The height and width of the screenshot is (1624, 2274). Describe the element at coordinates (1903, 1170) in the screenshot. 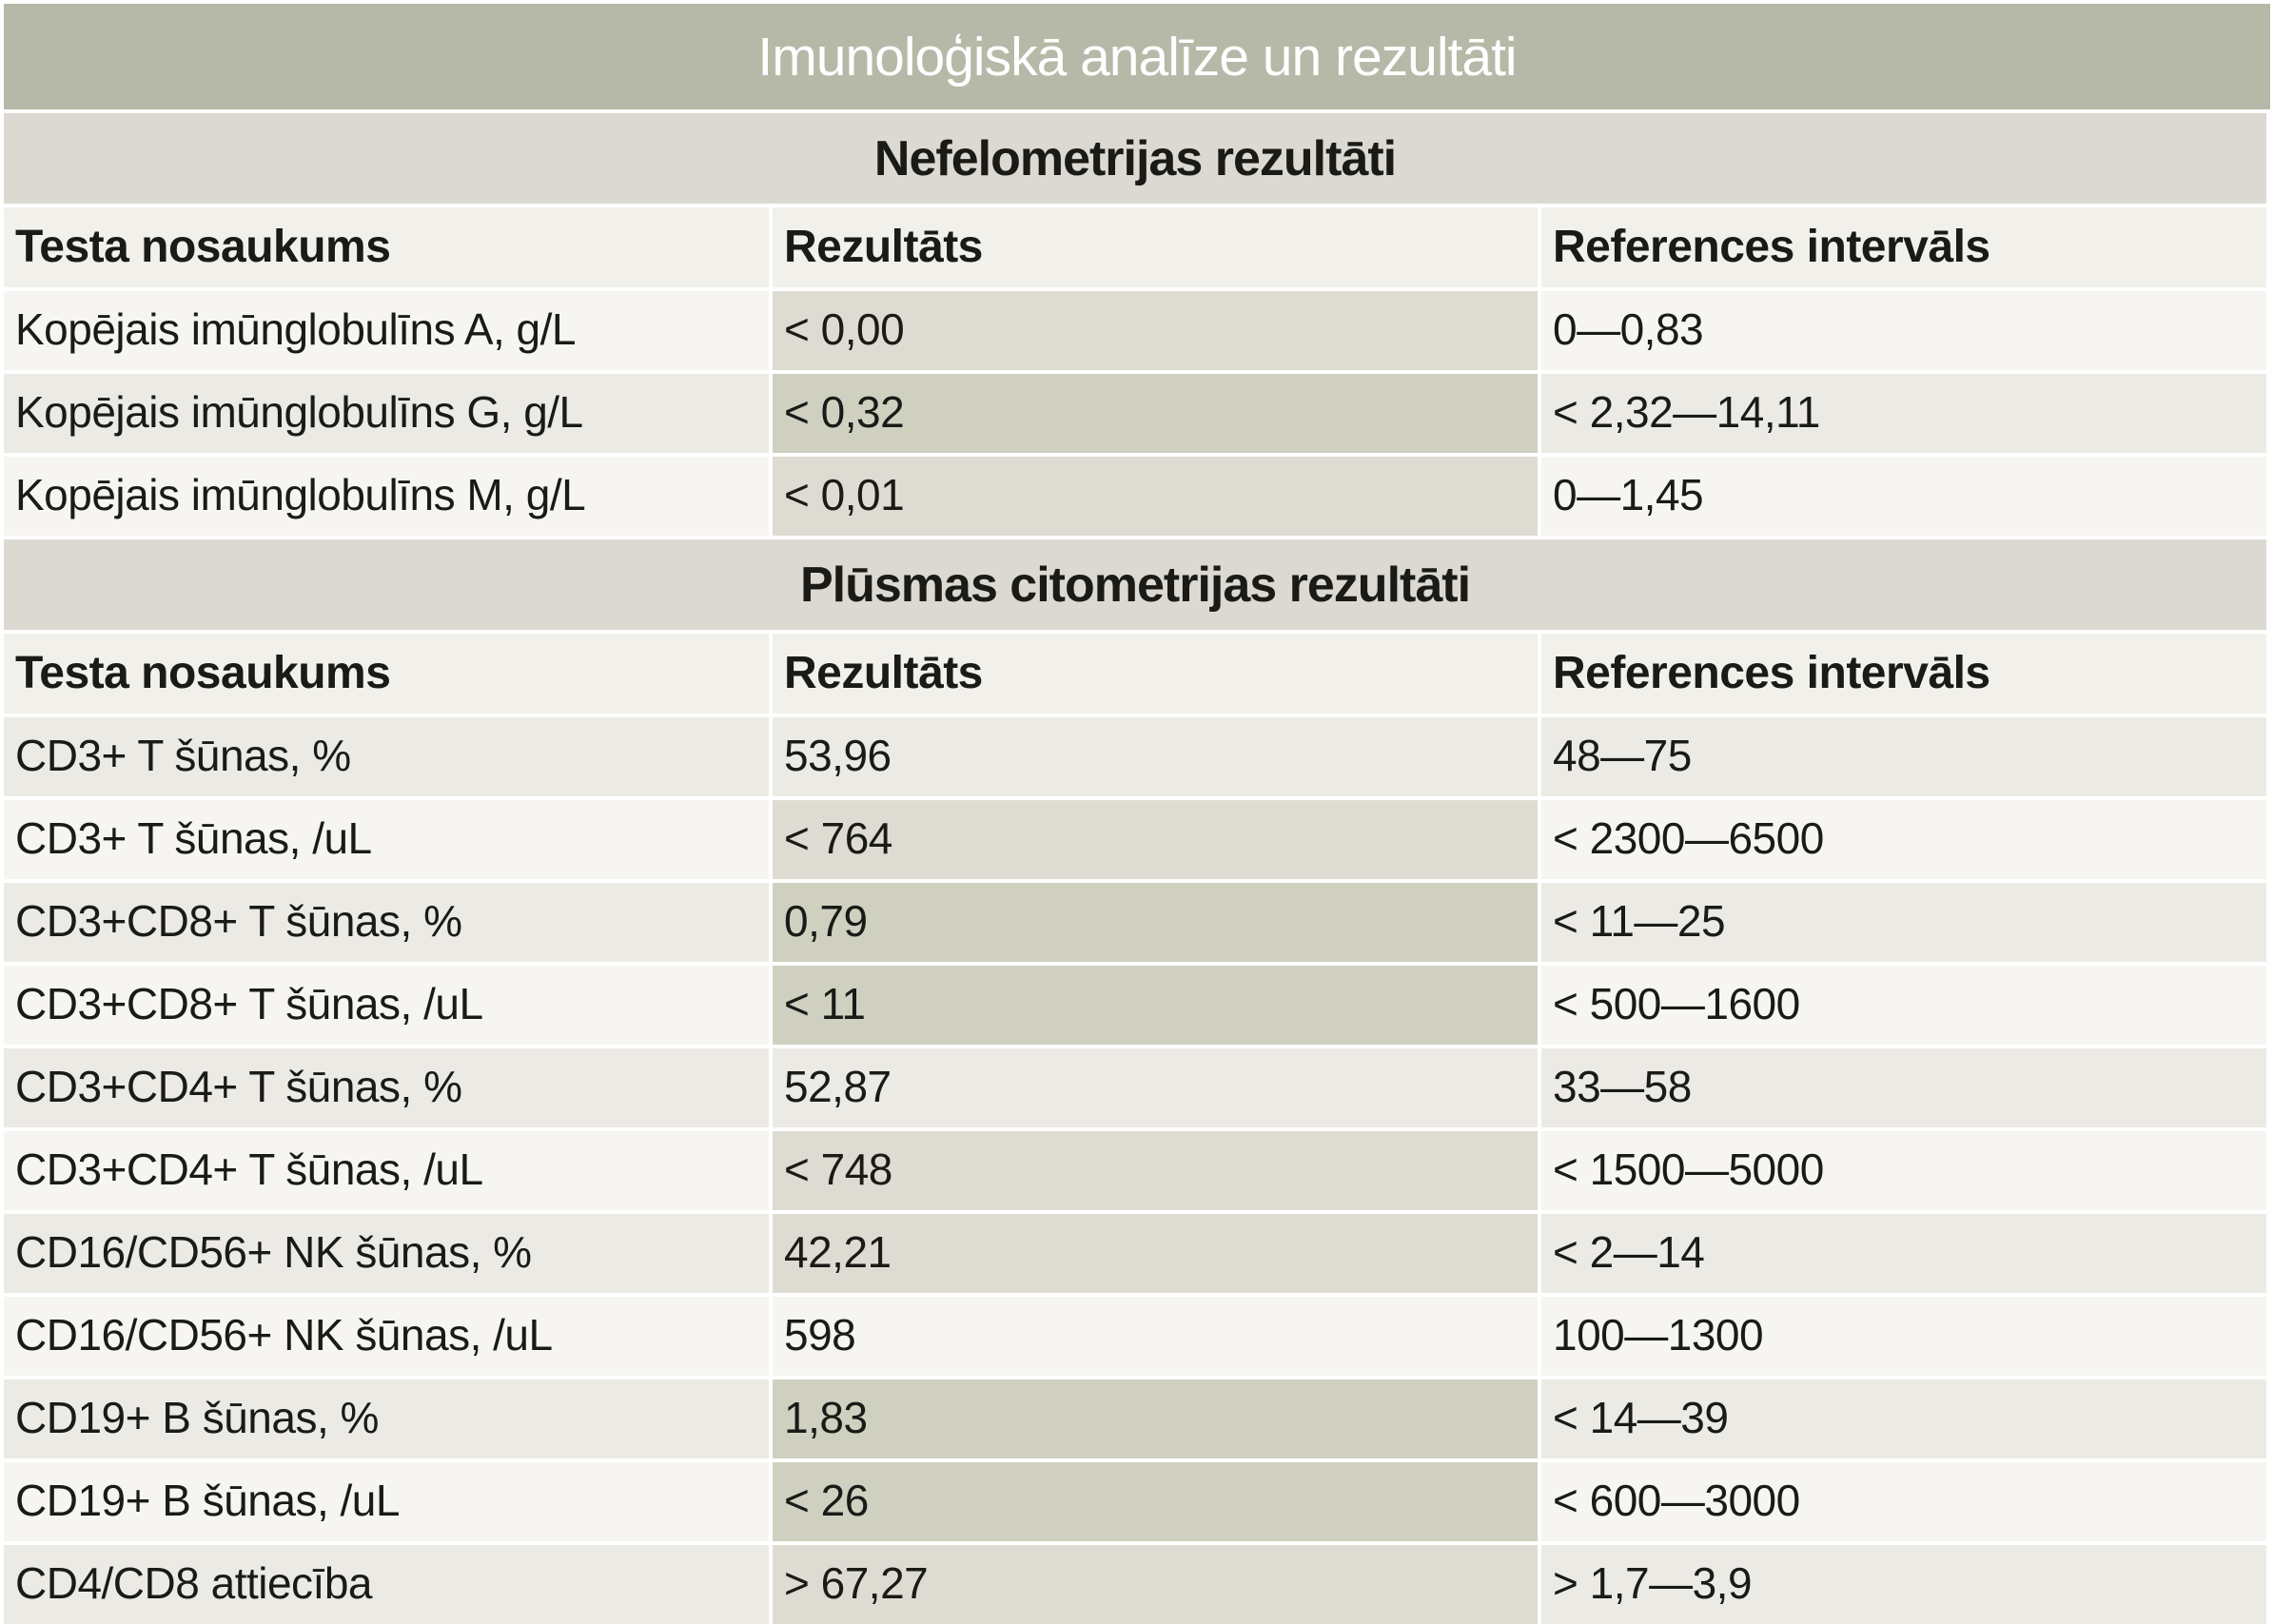

I see `reference-cell: < 1500—5000` at that location.